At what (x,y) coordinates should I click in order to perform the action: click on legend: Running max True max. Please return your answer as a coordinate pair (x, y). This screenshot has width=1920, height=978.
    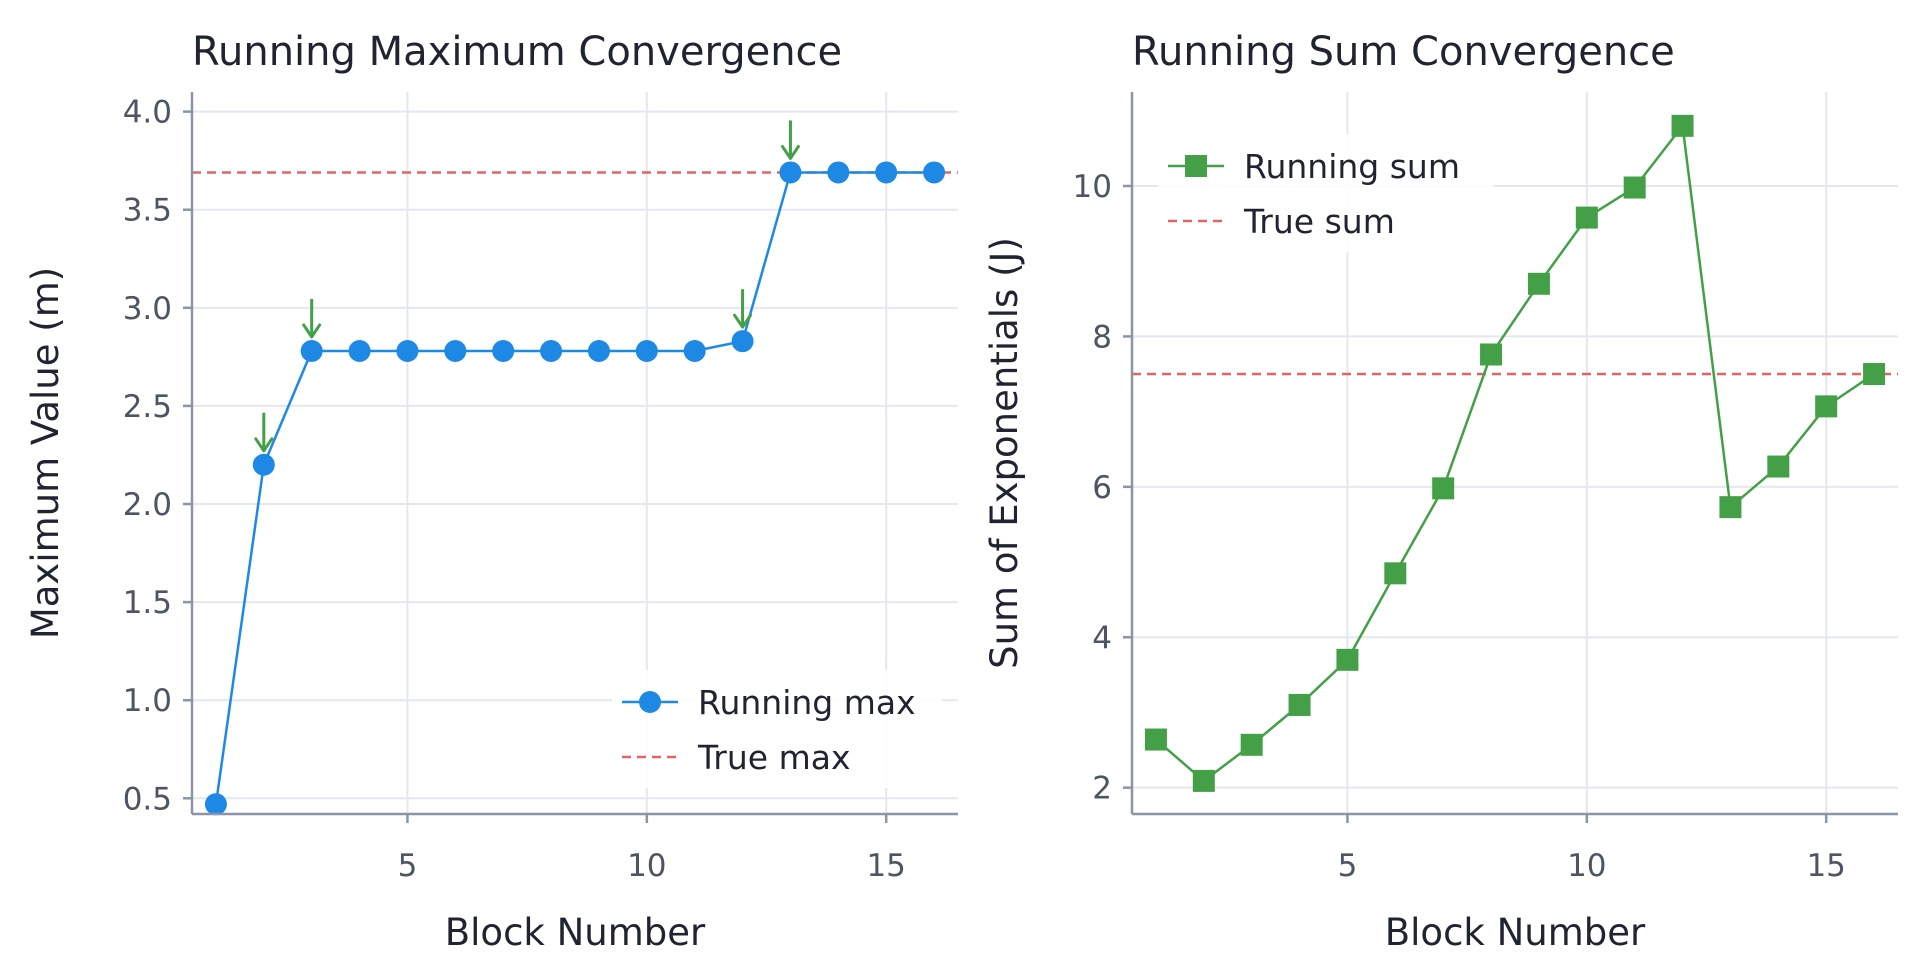
    Looking at the image, I should click on (777, 729).